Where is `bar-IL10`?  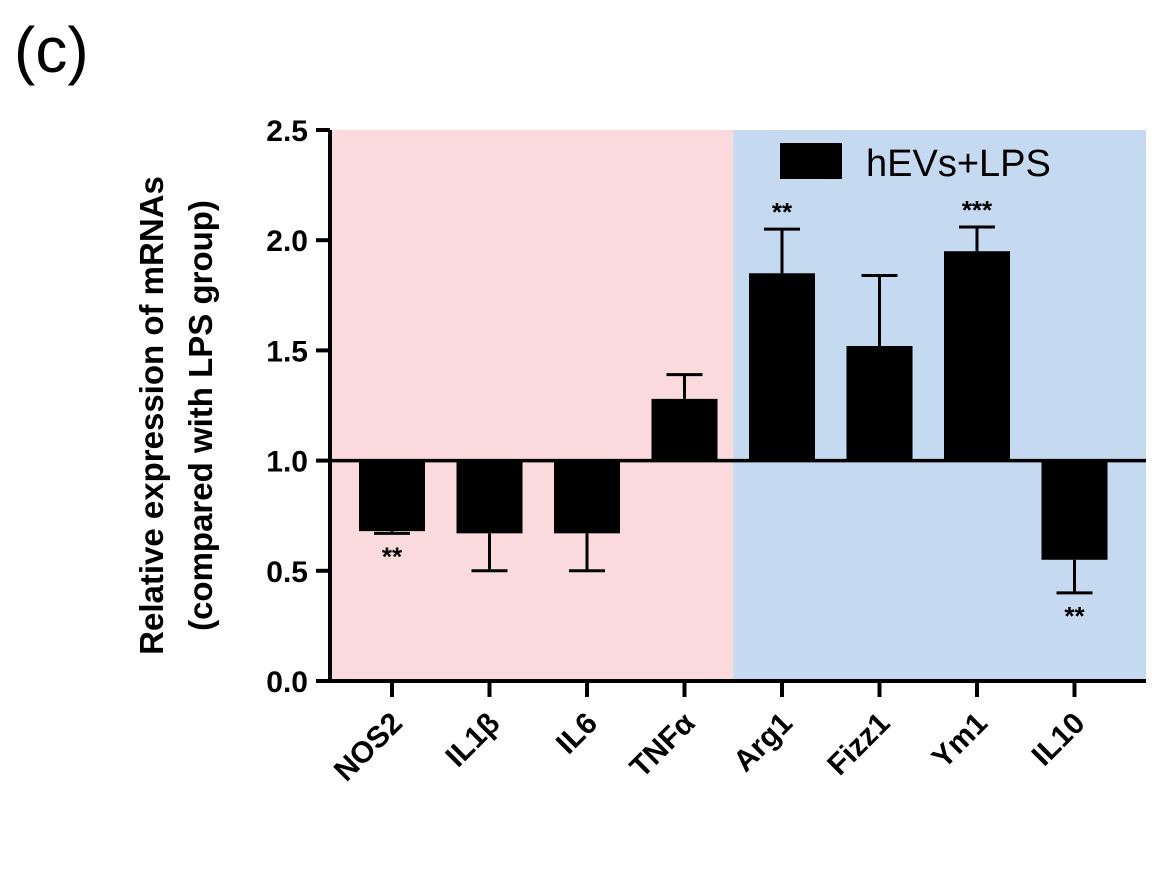
bar-IL10 is located at coordinates (1074, 510).